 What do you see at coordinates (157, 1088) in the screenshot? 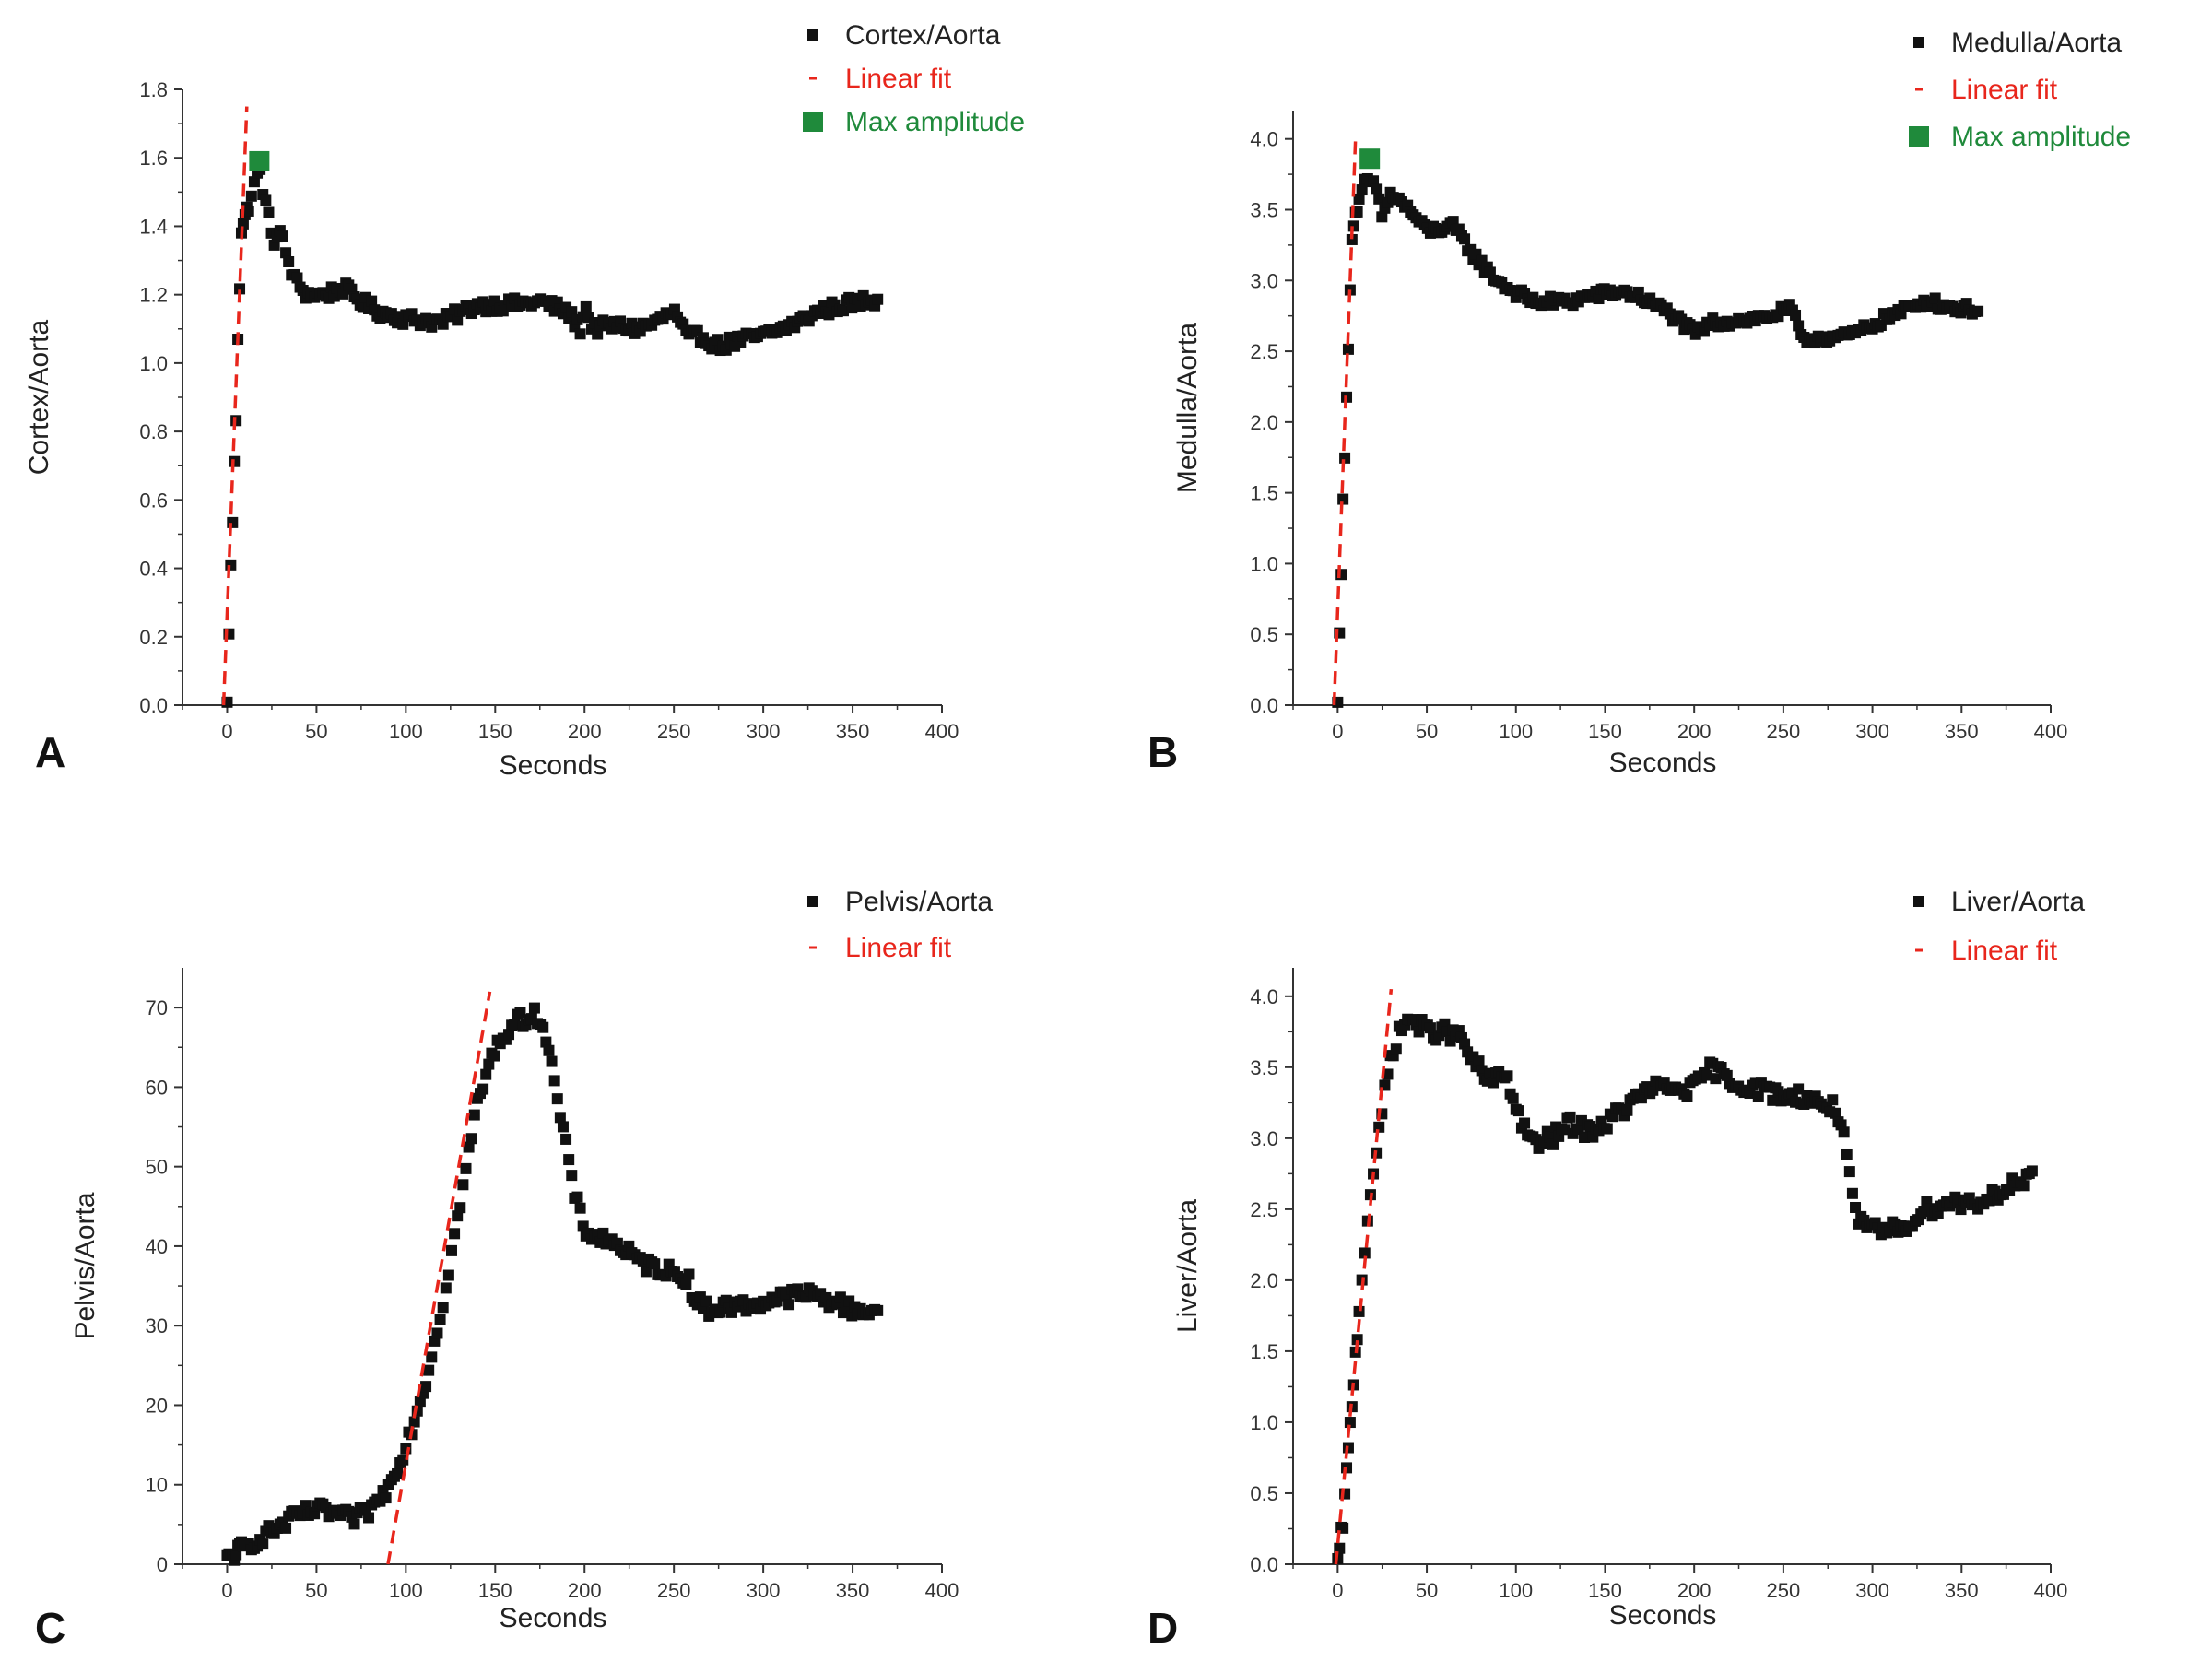
I see `y-tick-label: 60` at bounding box center [157, 1088].